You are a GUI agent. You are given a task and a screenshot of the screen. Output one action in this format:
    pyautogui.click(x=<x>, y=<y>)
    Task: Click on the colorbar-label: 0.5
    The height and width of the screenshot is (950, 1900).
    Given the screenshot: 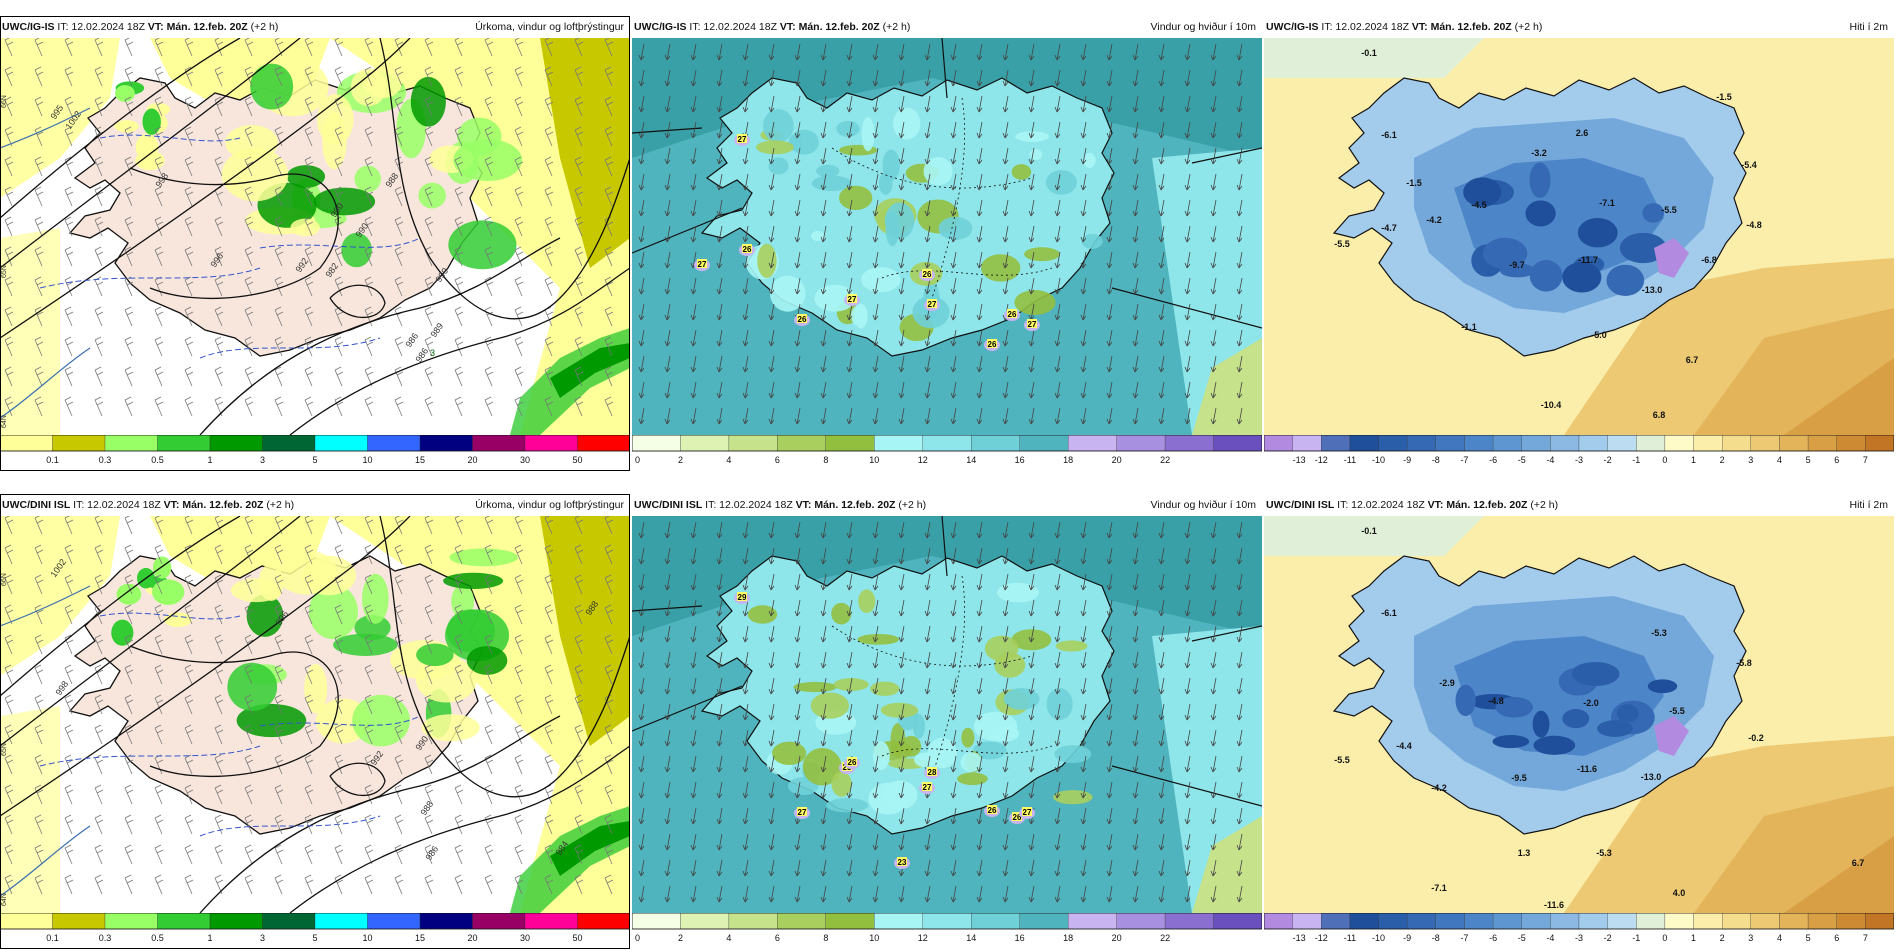 What is the action you would take?
    pyautogui.click(x=157, y=938)
    